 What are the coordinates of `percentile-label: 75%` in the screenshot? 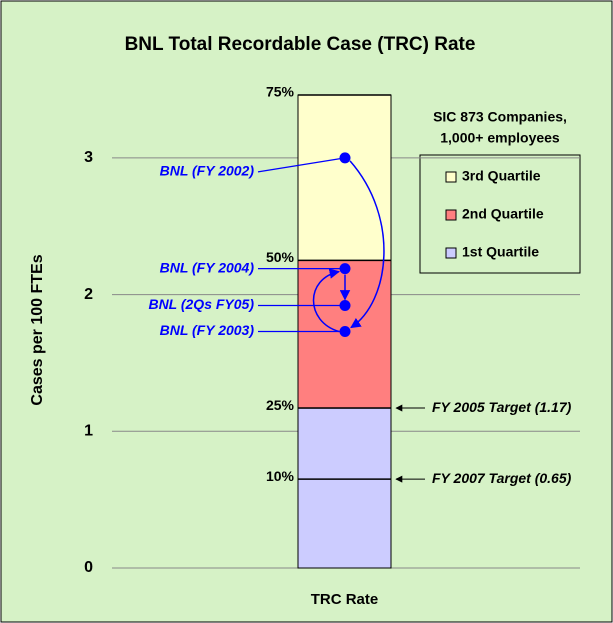 It's located at (280, 92).